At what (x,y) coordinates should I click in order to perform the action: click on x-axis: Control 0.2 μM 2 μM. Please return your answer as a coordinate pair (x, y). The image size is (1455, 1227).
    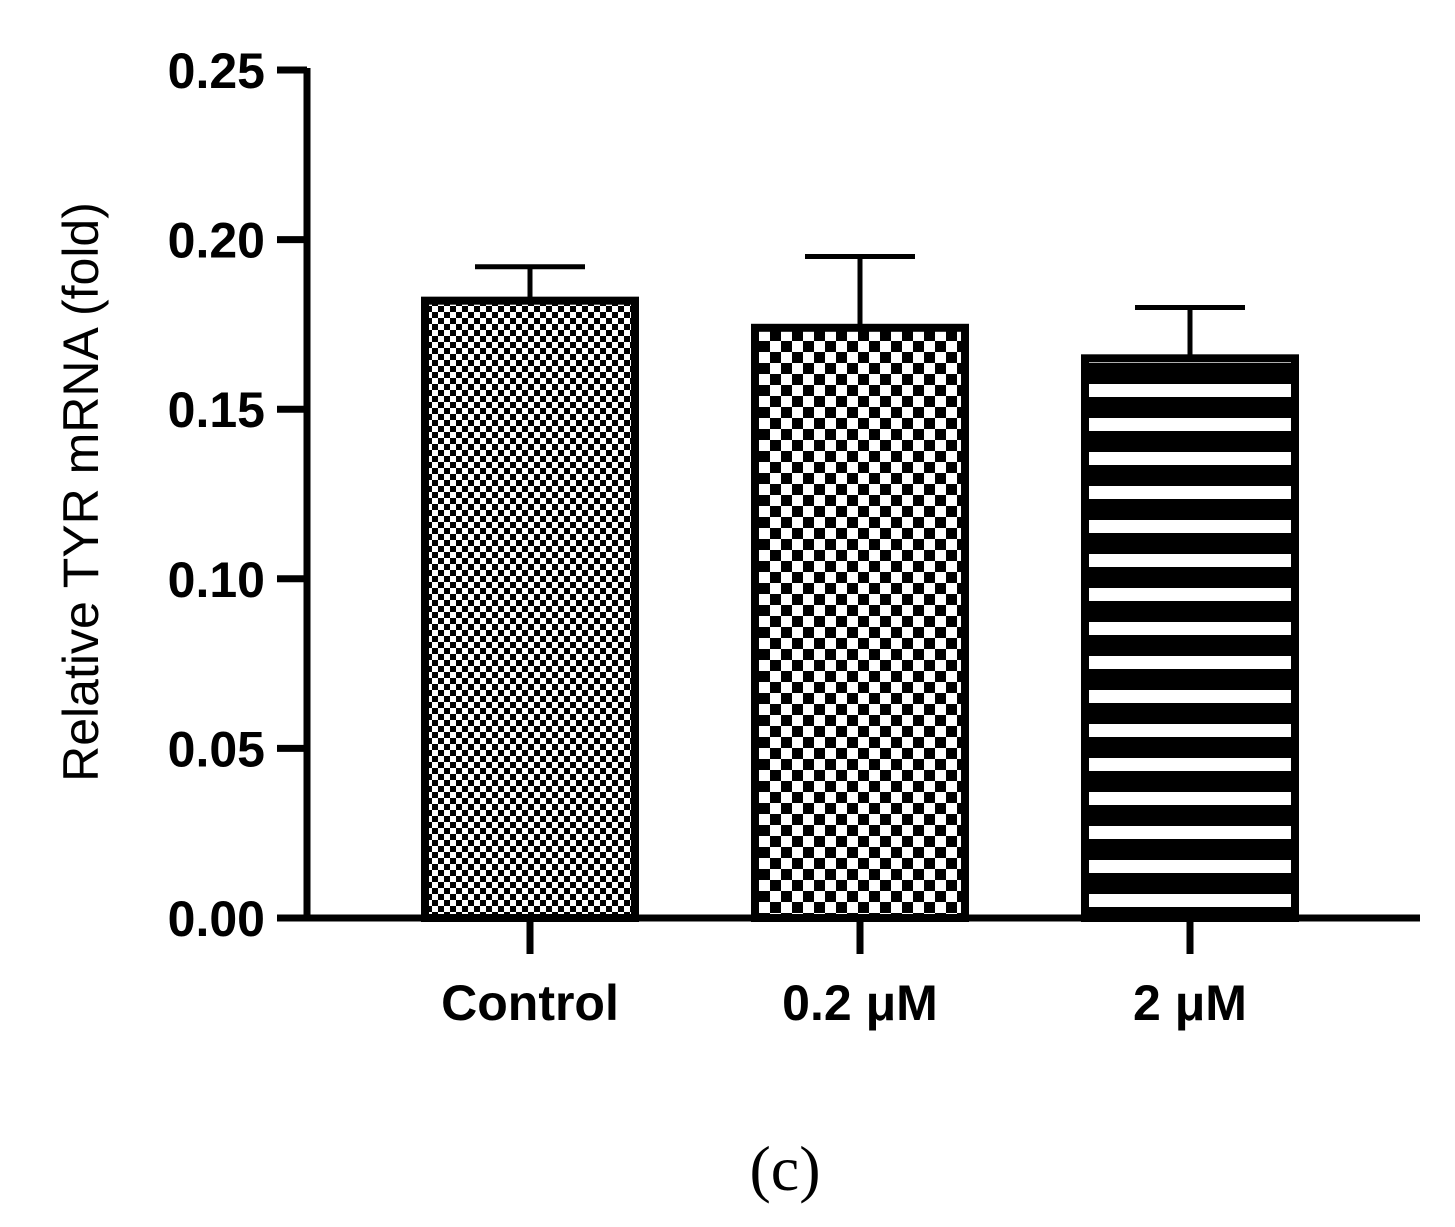
    Looking at the image, I should click on (848, 972).